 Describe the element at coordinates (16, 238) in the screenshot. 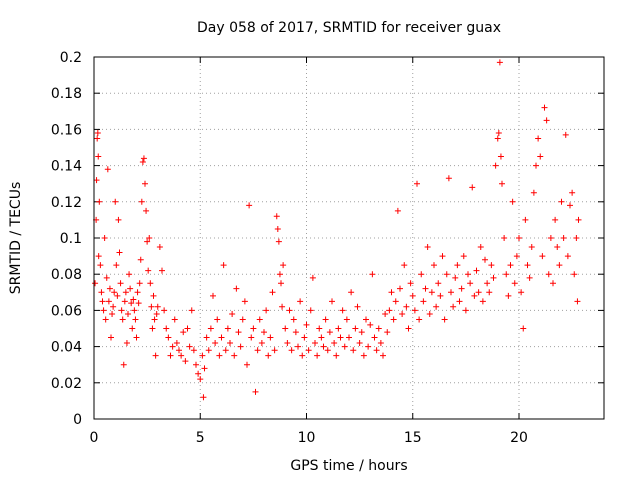

I see `y-axis-title: SRMTID / TECUs` at that location.